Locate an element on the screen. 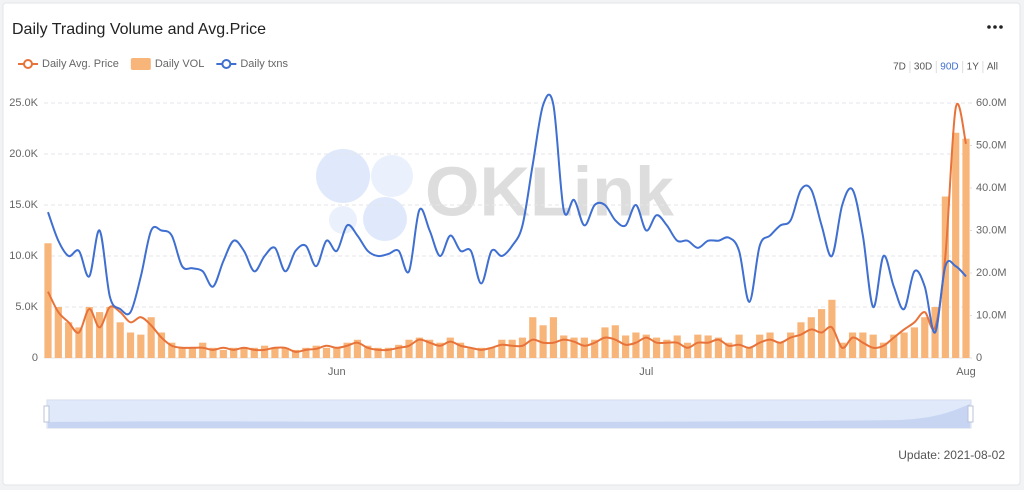 The width and height of the screenshot is (1024, 490). legend-label: Daily VOL is located at coordinates (180, 64).